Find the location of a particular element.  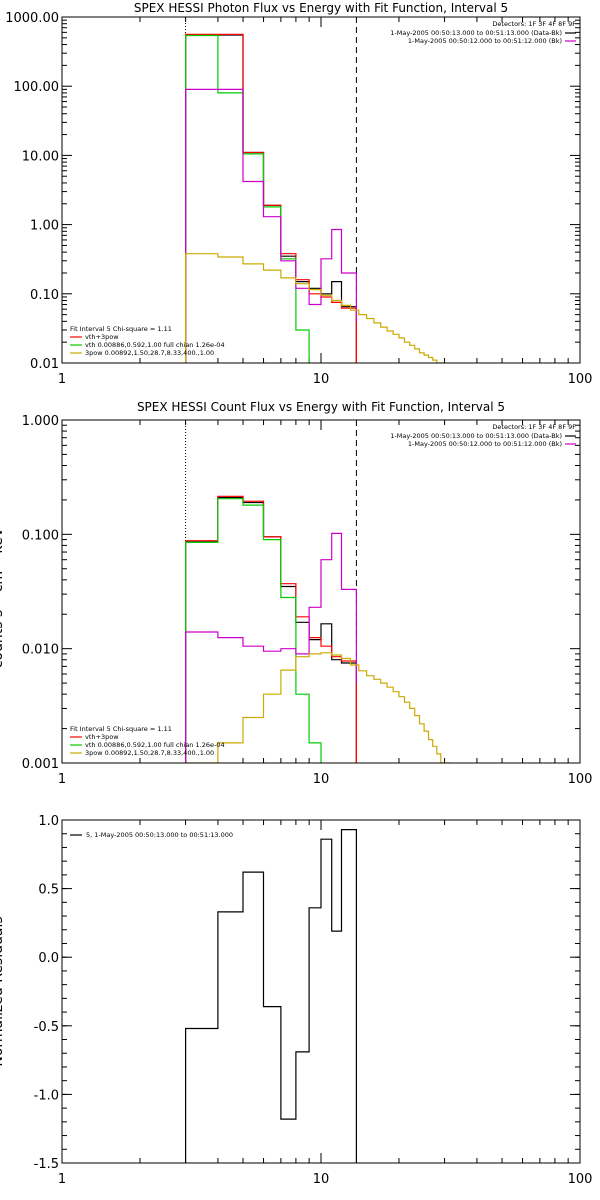

y-tick-label: 0.100 is located at coordinates (40, 535).